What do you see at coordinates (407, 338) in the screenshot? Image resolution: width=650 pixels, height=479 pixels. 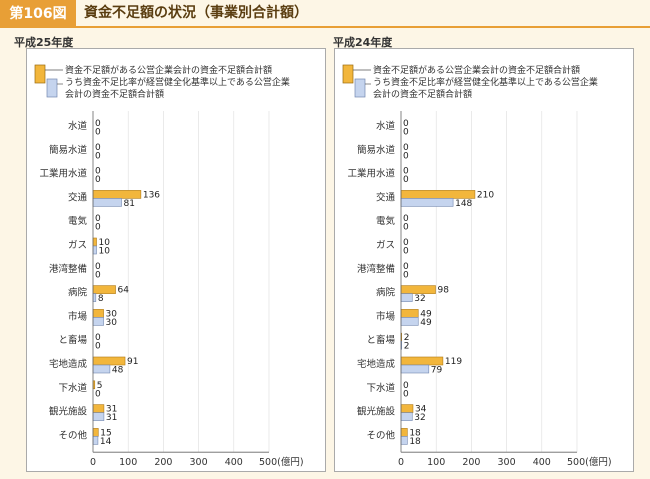 I see `data-label-a: 2` at bounding box center [407, 338].